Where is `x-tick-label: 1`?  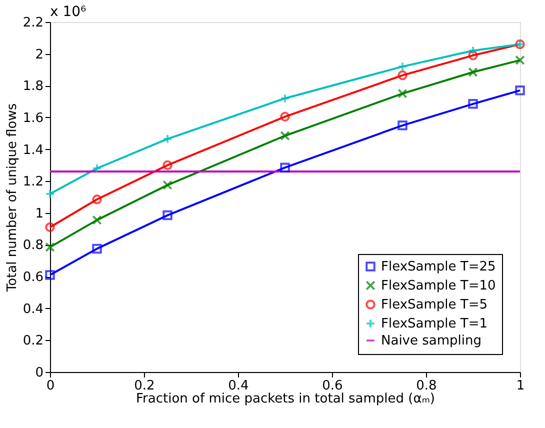
x-tick-label: 1 is located at coordinates (520, 386).